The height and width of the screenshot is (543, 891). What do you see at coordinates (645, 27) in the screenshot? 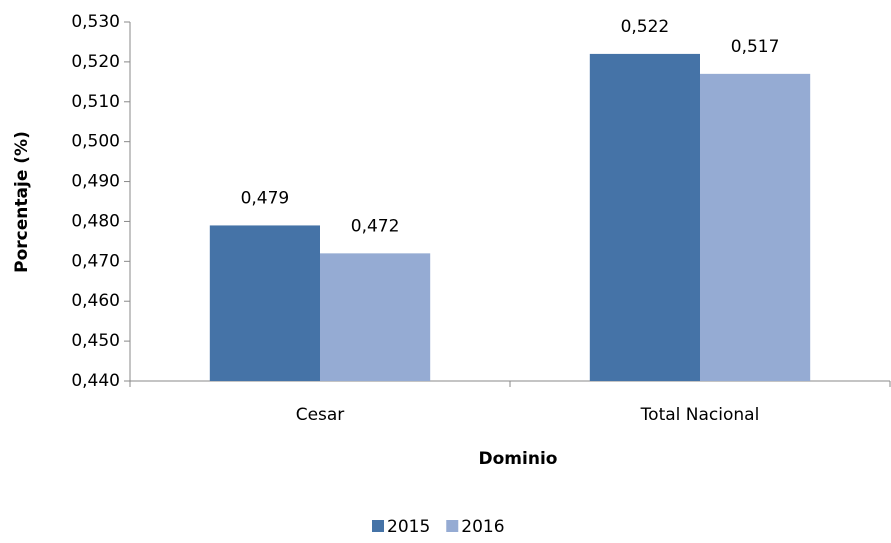
I see `data-label: 0,522` at bounding box center [645, 27].